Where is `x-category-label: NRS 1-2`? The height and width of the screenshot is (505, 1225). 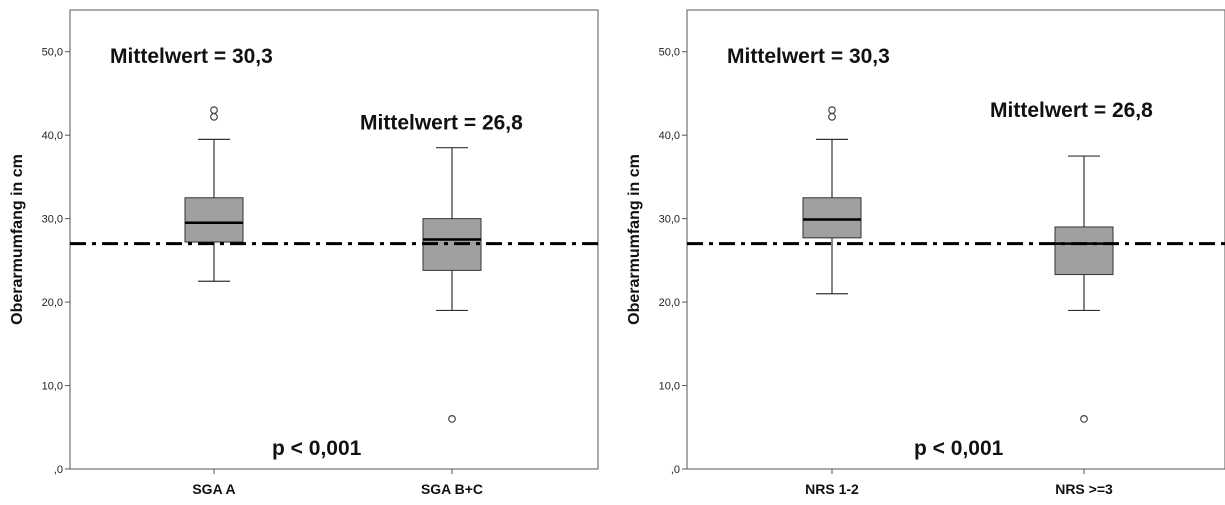
x-category-label: NRS 1-2 is located at coordinates (832, 489).